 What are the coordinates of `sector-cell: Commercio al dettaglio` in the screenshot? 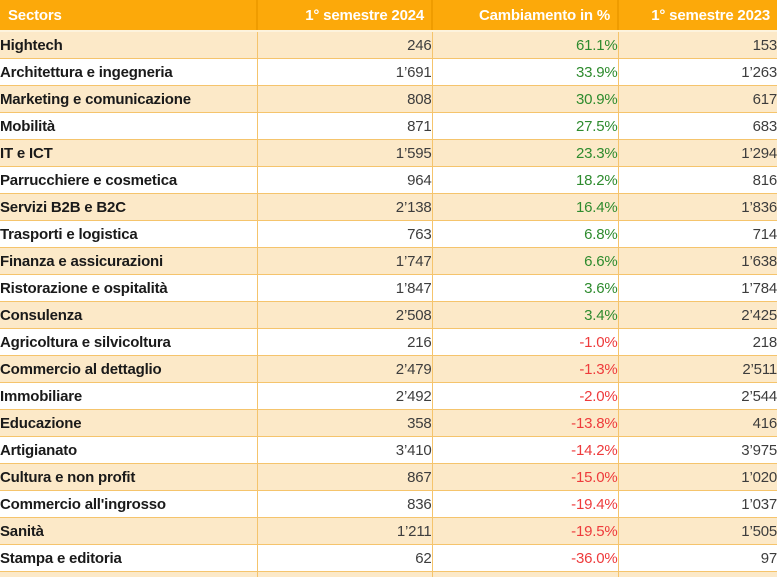 It's located at (129, 369).